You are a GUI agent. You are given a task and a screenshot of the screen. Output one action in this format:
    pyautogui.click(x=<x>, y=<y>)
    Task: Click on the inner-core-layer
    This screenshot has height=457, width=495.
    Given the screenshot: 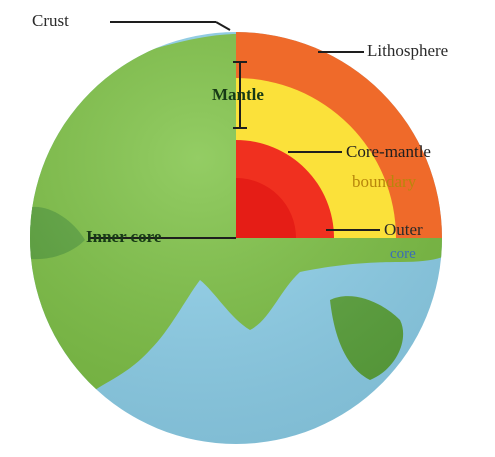 What is the action you would take?
    pyautogui.click(x=266, y=208)
    